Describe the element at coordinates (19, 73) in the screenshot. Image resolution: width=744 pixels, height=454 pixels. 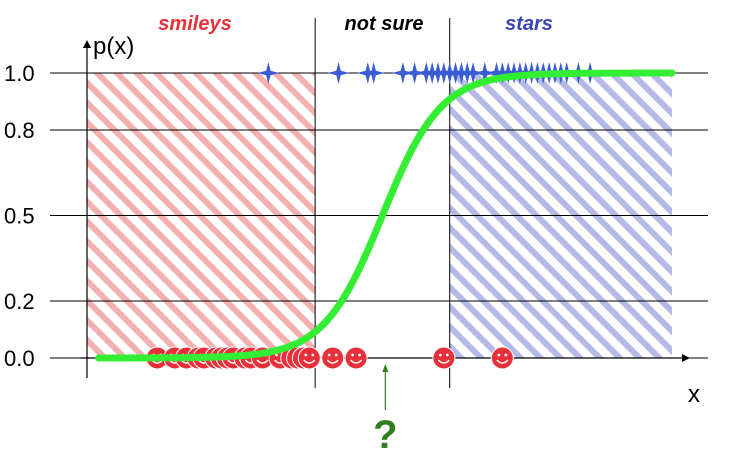
I see `y-tick-label: 1.0` at that location.